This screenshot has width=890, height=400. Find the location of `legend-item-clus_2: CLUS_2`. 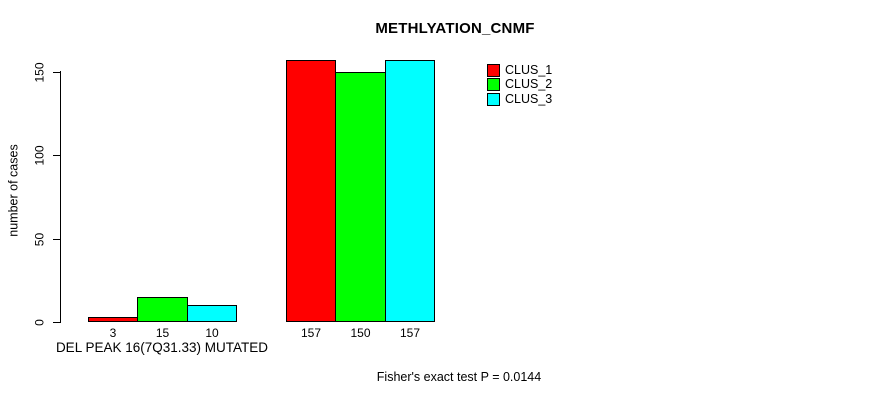

legend-item-clus_2: CLUS_2 is located at coordinates (532, 84).